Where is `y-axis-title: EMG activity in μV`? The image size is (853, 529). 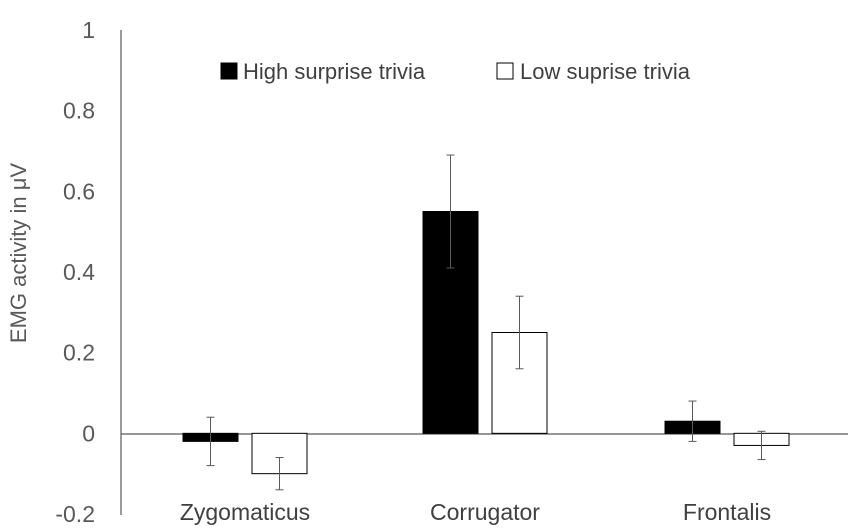
y-axis-title: EMG activity in μV is located at coordinates (18, 253).